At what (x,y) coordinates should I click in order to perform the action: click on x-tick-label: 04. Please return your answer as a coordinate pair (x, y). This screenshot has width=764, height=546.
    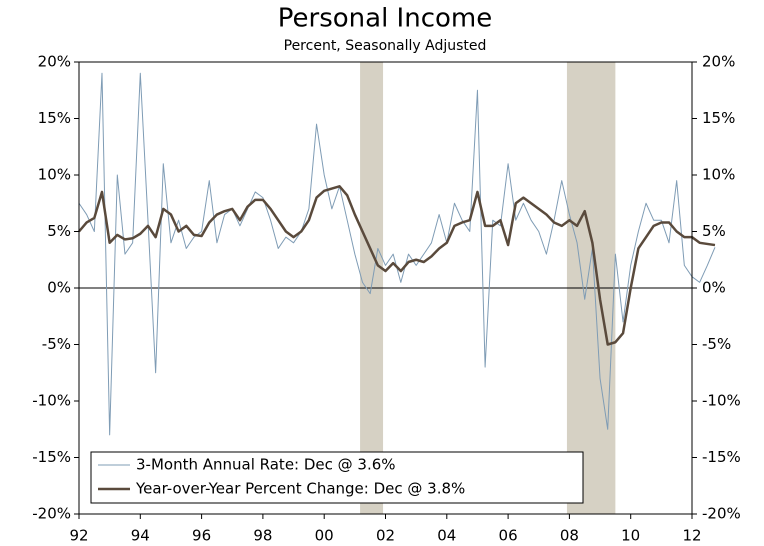
    Looking at the image, I should click on (446, 536).